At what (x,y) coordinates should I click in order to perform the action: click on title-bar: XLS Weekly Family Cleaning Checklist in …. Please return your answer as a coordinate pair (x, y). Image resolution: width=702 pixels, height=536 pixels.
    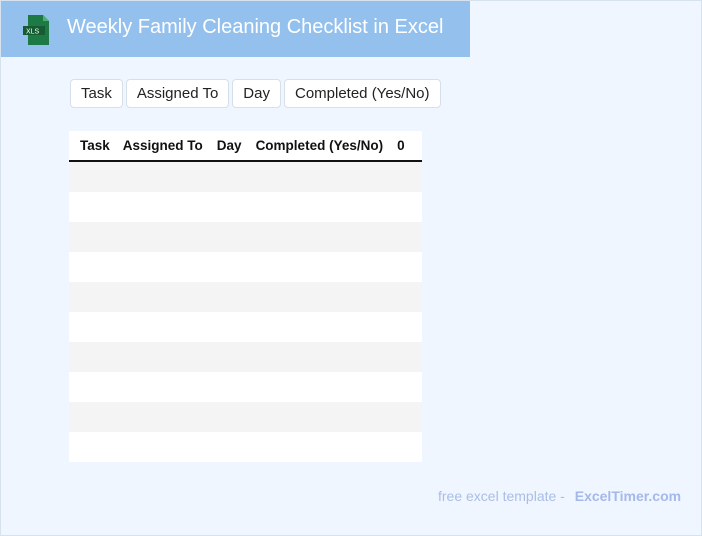
    Looking at the image, I should click on (235, 29).